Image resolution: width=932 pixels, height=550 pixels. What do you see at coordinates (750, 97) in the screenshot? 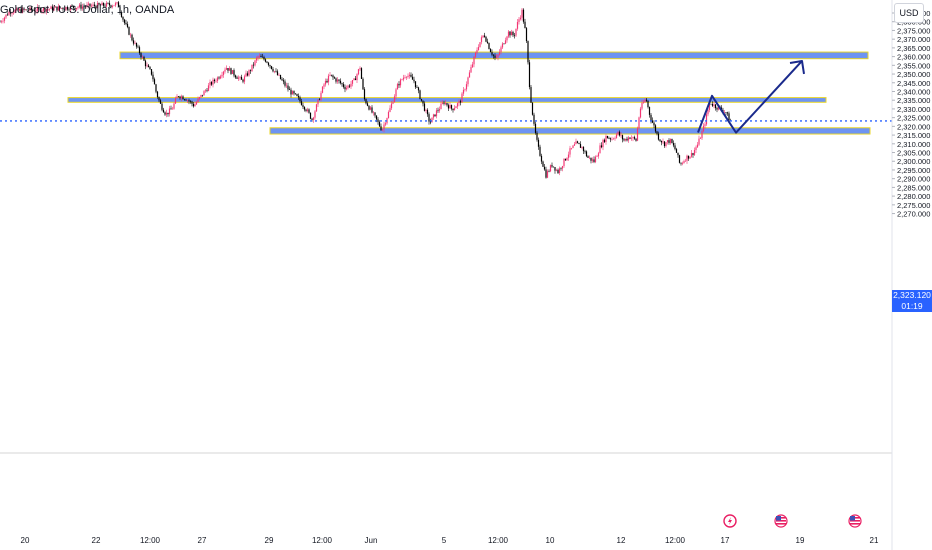
I see `projection-path` at bounding box center [750, 97].